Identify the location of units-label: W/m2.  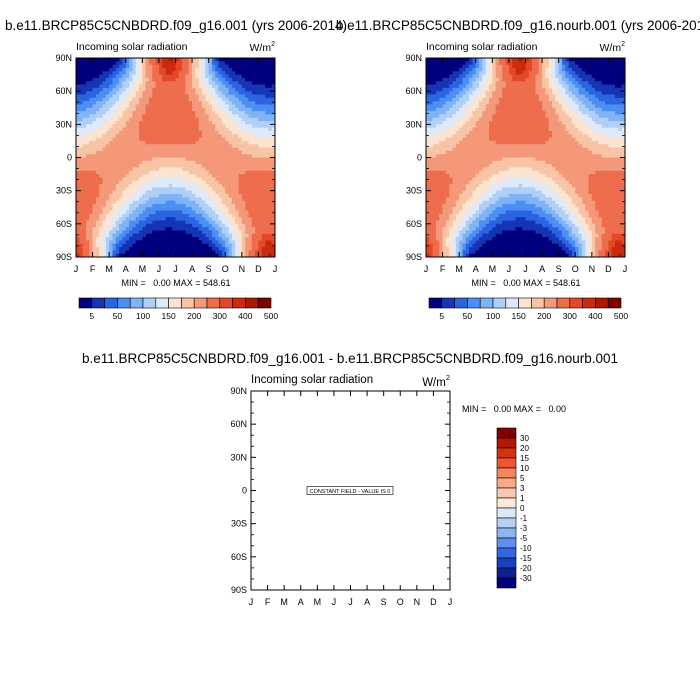
(613, 47).